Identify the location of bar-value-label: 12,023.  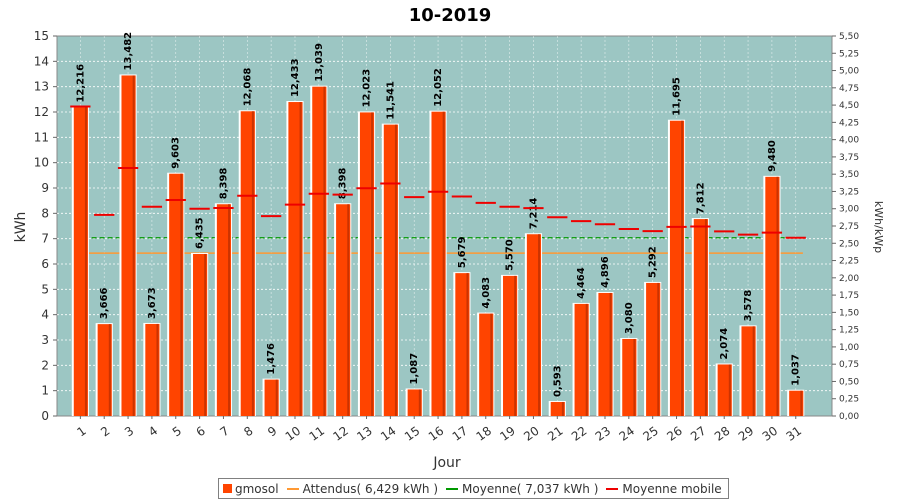
(367, 88).